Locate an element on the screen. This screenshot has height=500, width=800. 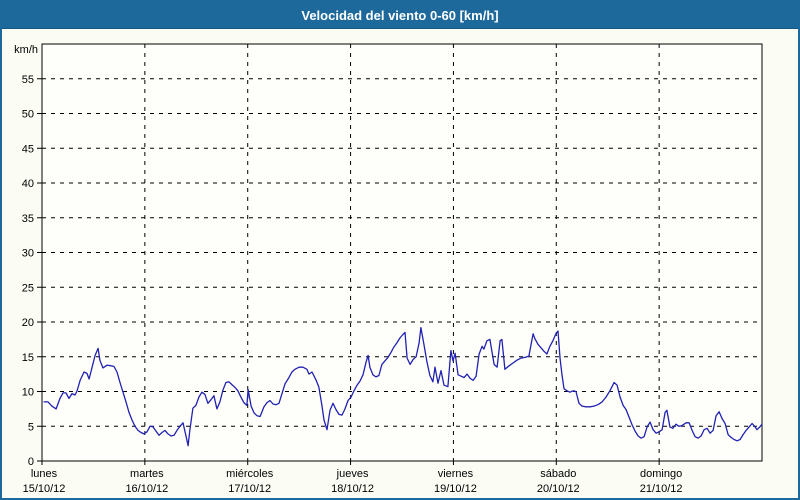
x-day-name-label: domingo is located at coordinates (661, 474).